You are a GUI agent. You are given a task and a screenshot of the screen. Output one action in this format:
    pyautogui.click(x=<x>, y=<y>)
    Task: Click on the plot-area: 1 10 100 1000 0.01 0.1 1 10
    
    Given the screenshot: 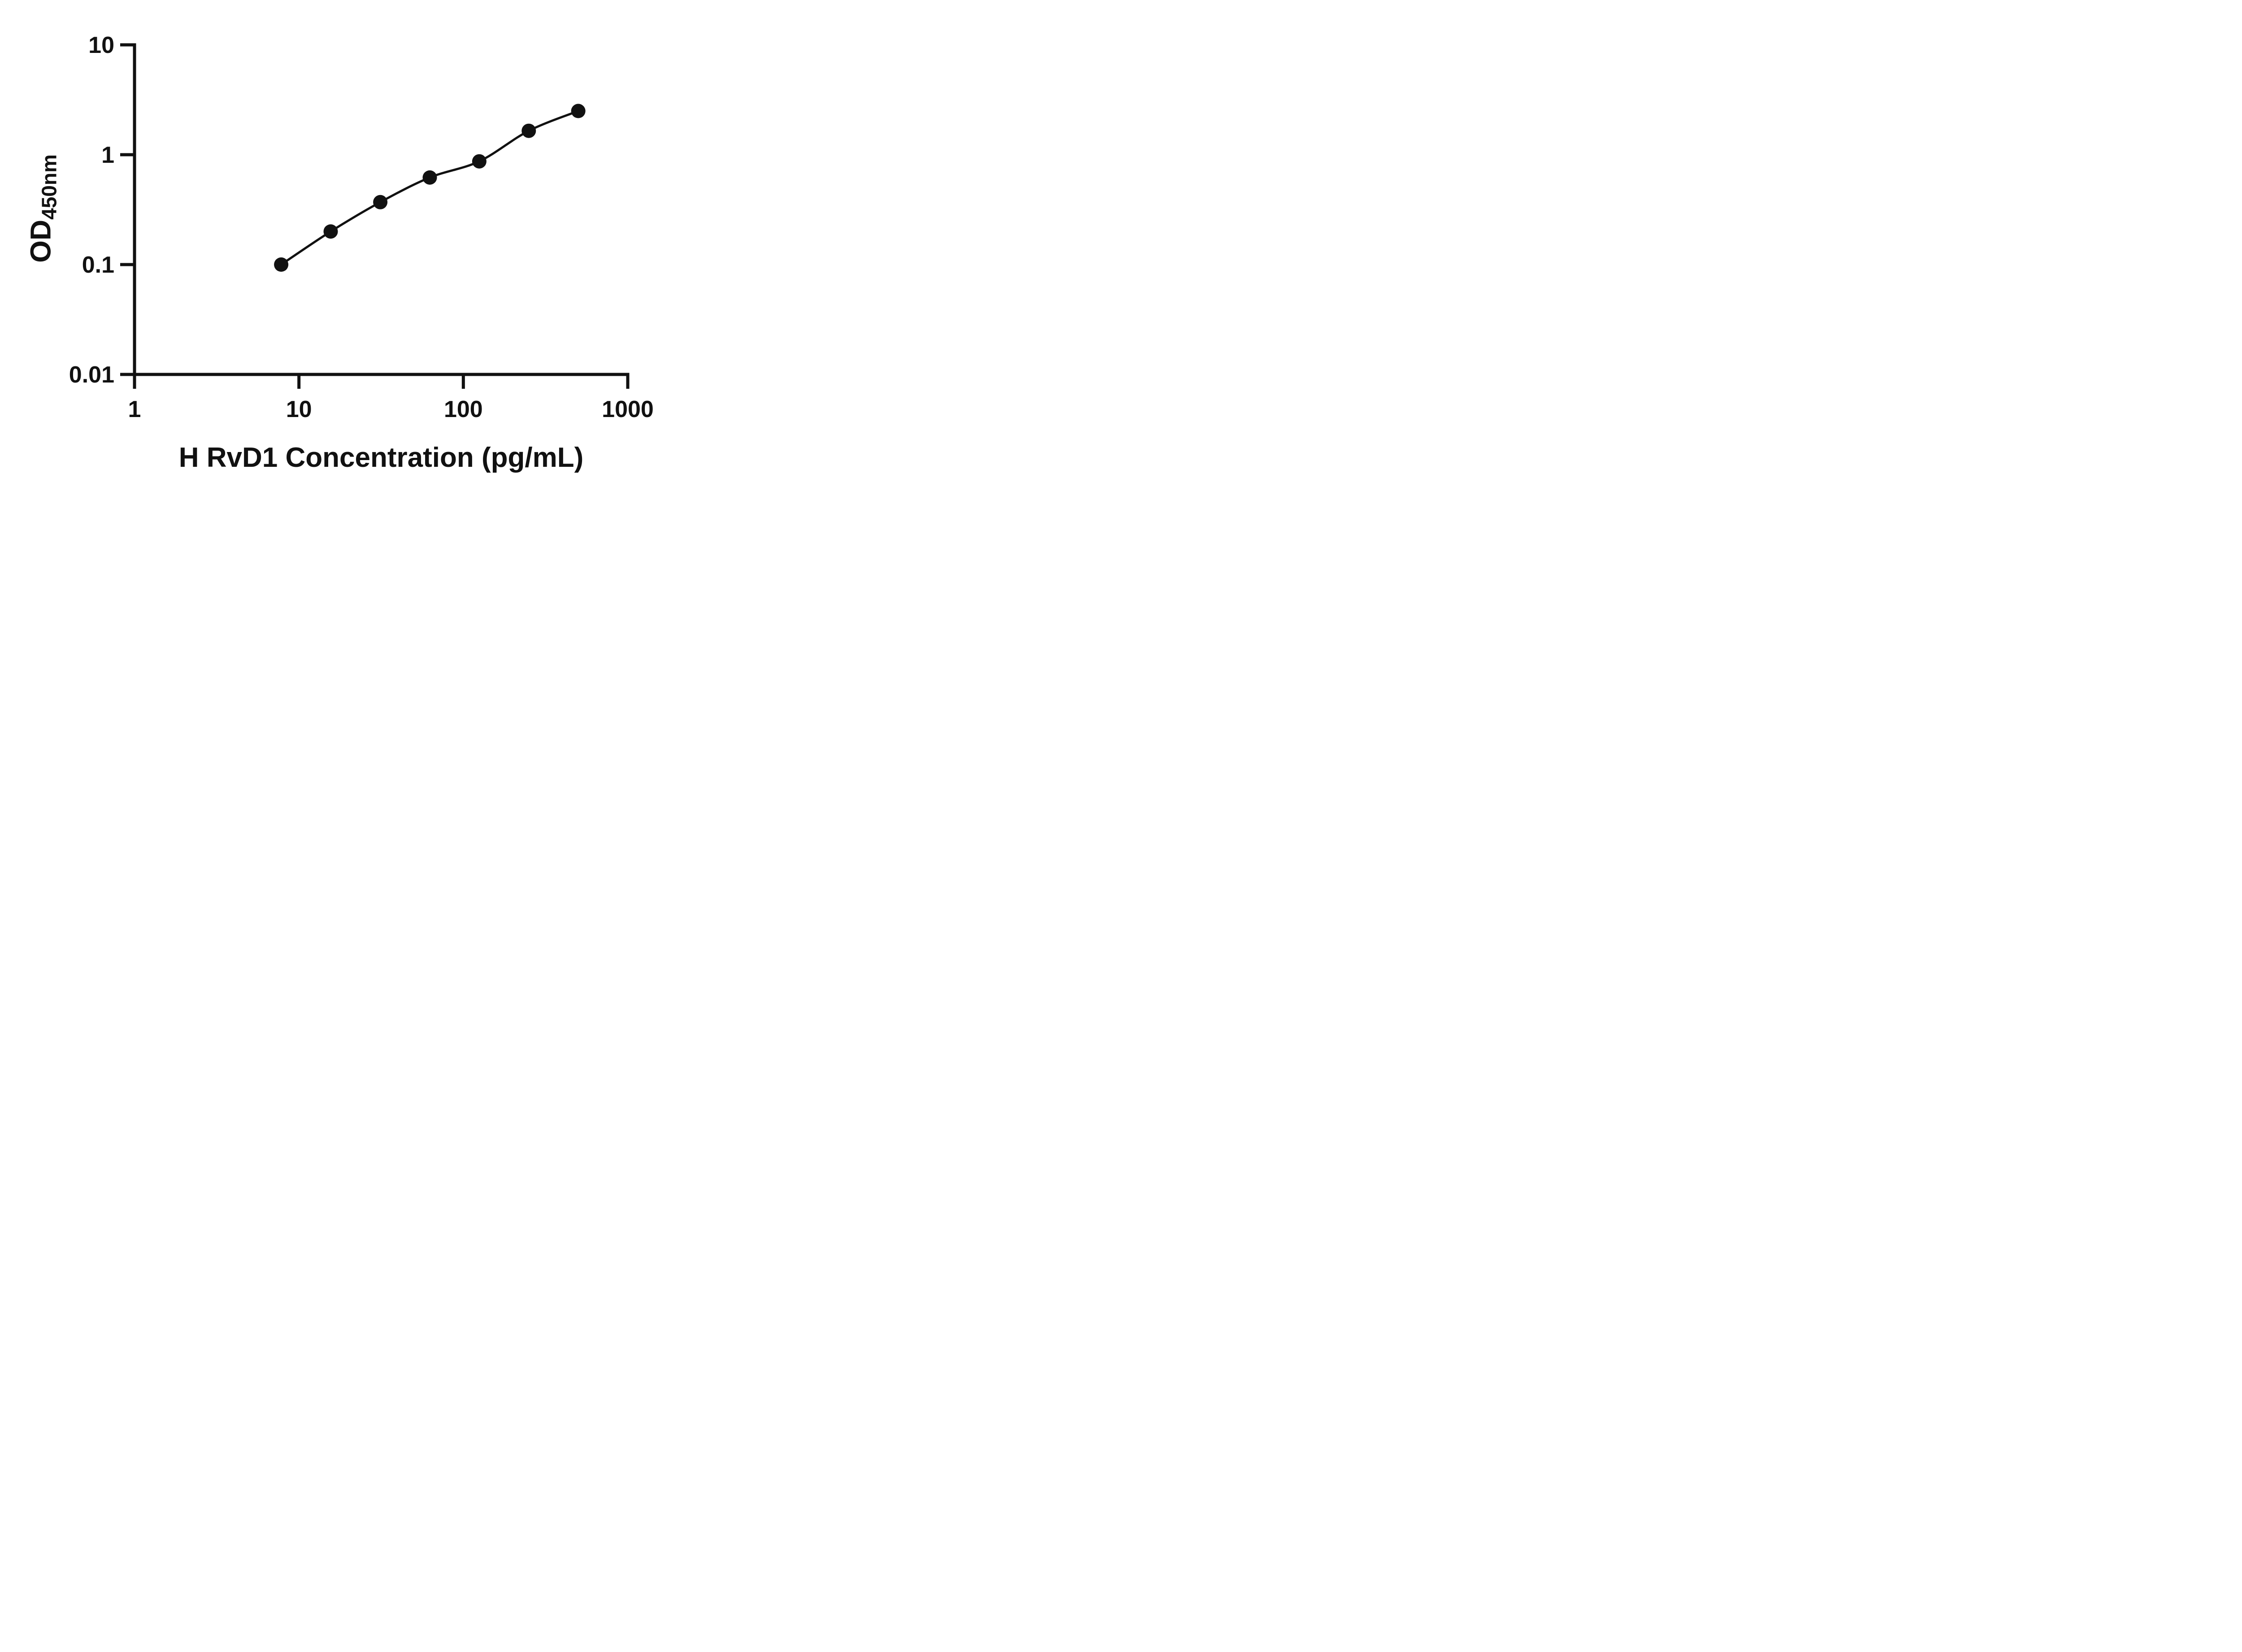 What is the action you would take?
    pyautogui.click(x=361, y=227)
    